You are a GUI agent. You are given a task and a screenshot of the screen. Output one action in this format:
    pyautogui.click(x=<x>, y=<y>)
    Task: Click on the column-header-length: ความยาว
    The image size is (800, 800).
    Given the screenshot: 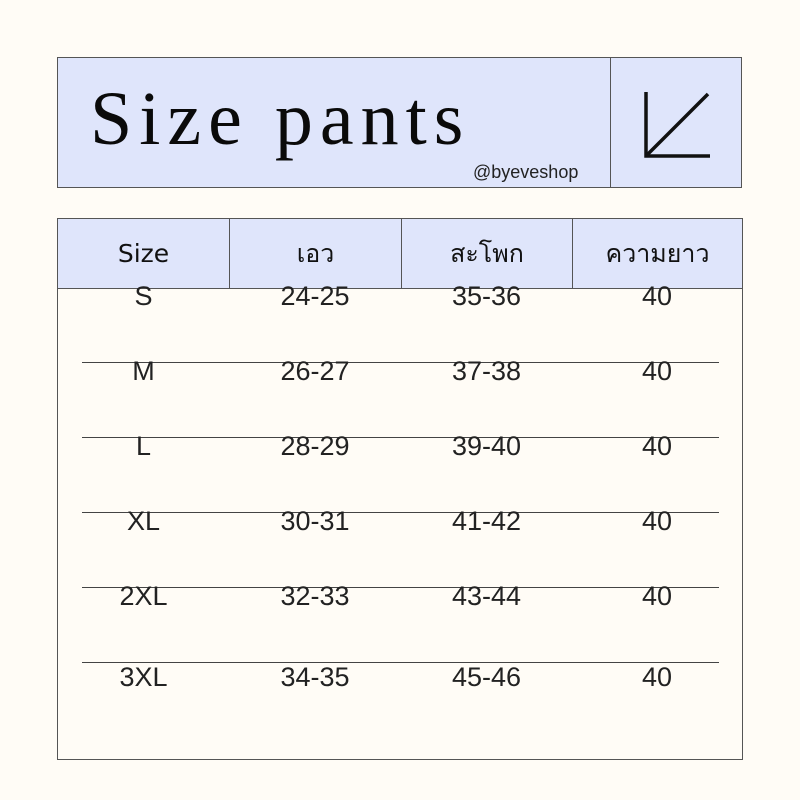 What is the action you would take?
    pyautogui.click(x=657, y=253)
    